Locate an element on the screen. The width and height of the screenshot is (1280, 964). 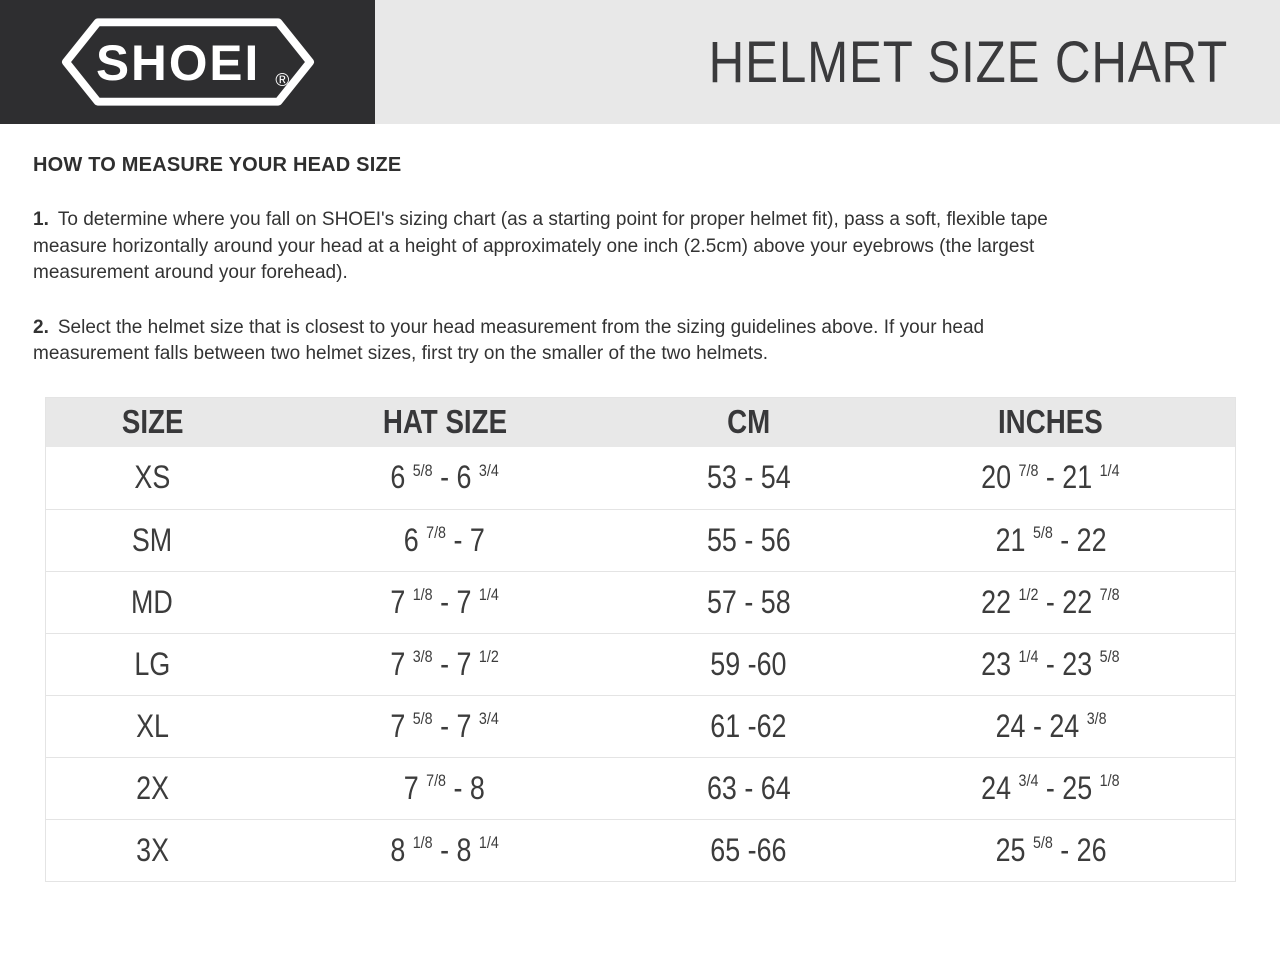
cm-cell: 59 -60 is located at coordinates (748, 664).